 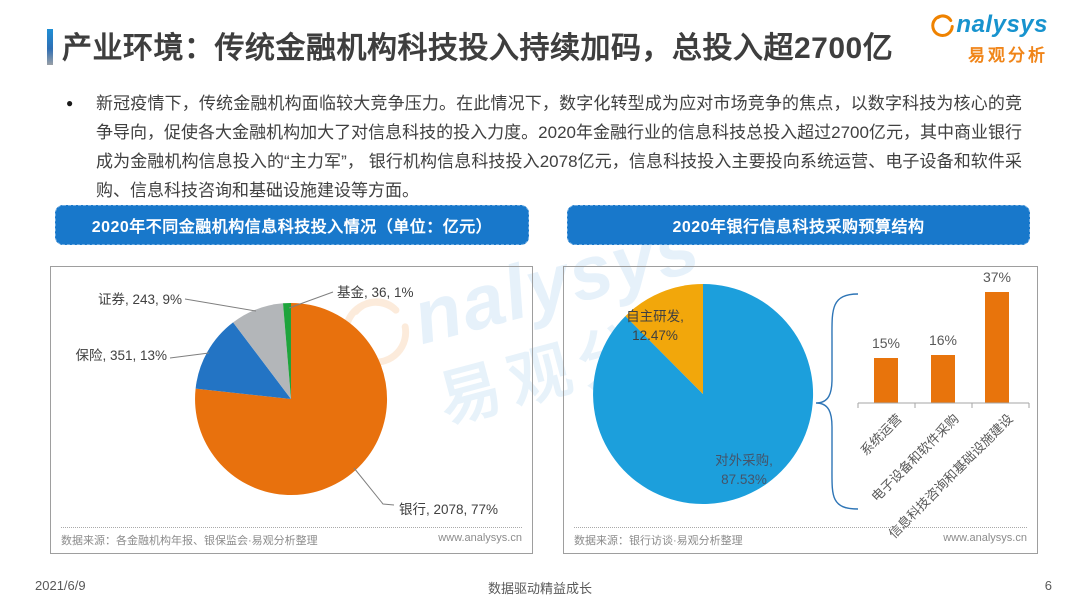 I want to click on logo-cn-text: 易观分析, so click(x=1008, y=55).